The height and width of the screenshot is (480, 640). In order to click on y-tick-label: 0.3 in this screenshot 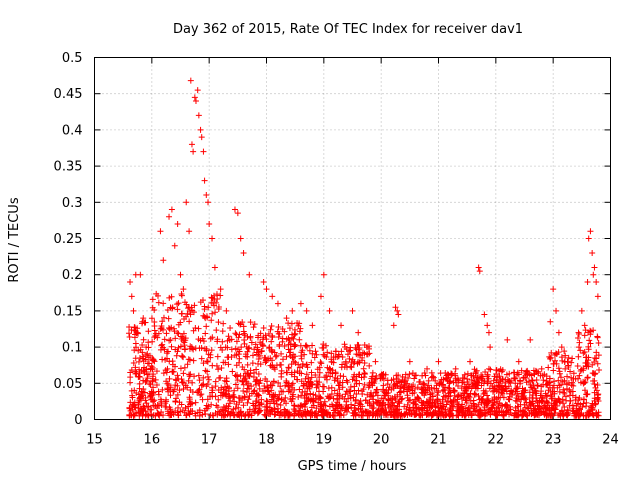, I will do `click(72, 203)`.